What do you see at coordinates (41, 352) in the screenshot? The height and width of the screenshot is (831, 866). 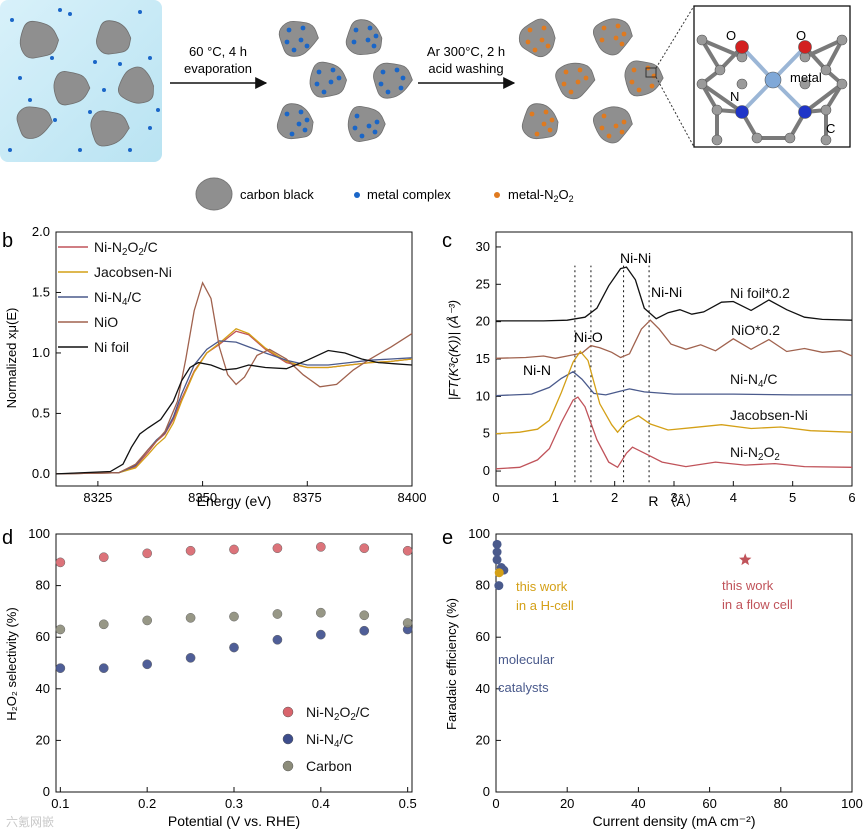 I see `ytick-label-b: 1.0` at bounding box center [41, 352].